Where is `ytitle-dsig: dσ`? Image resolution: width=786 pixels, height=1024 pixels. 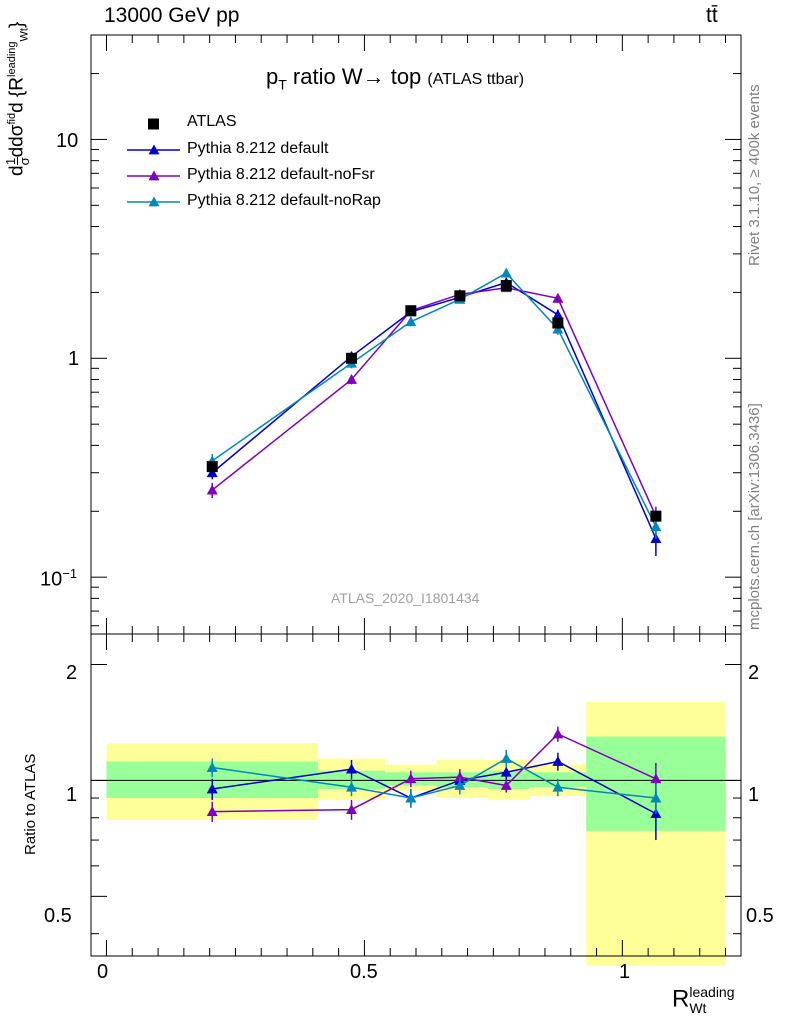 ytitle-dsig: dσ is located at coordinates (17, 135).